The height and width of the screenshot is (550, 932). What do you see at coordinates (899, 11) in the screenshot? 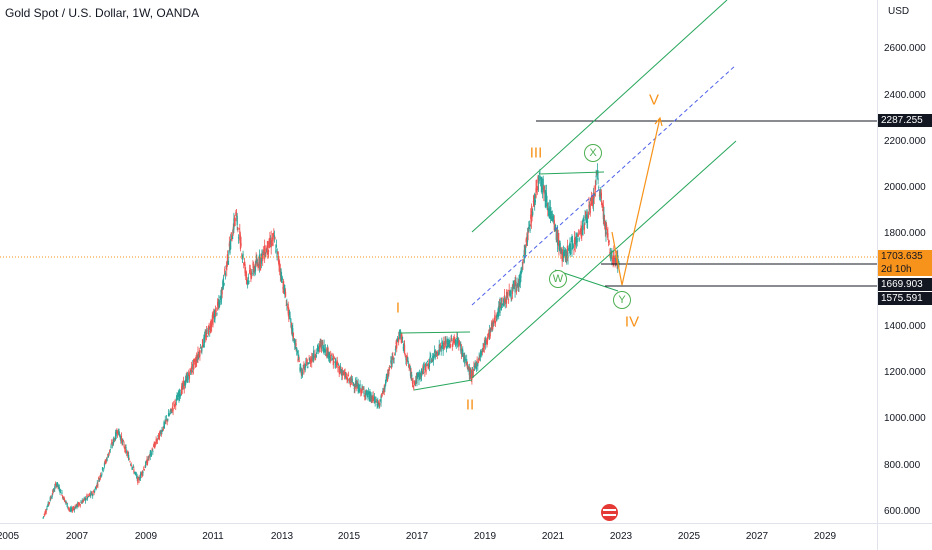
I see `currency-label: USD` at bounding box center [899, 11].